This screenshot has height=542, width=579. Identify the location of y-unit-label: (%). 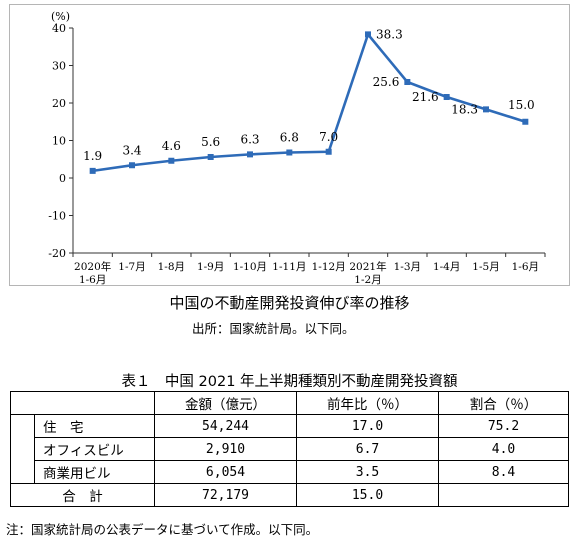
(60, 16).